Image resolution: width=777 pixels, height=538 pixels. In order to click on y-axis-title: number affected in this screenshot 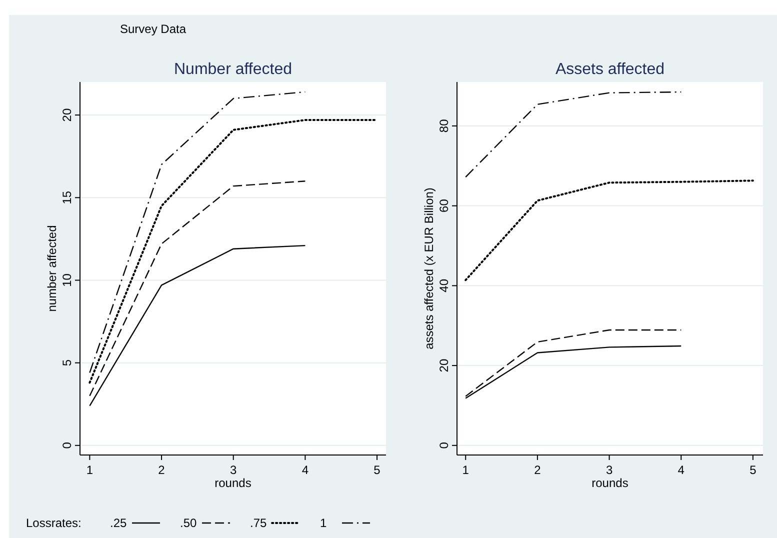, I will do `click(52, 268)`.